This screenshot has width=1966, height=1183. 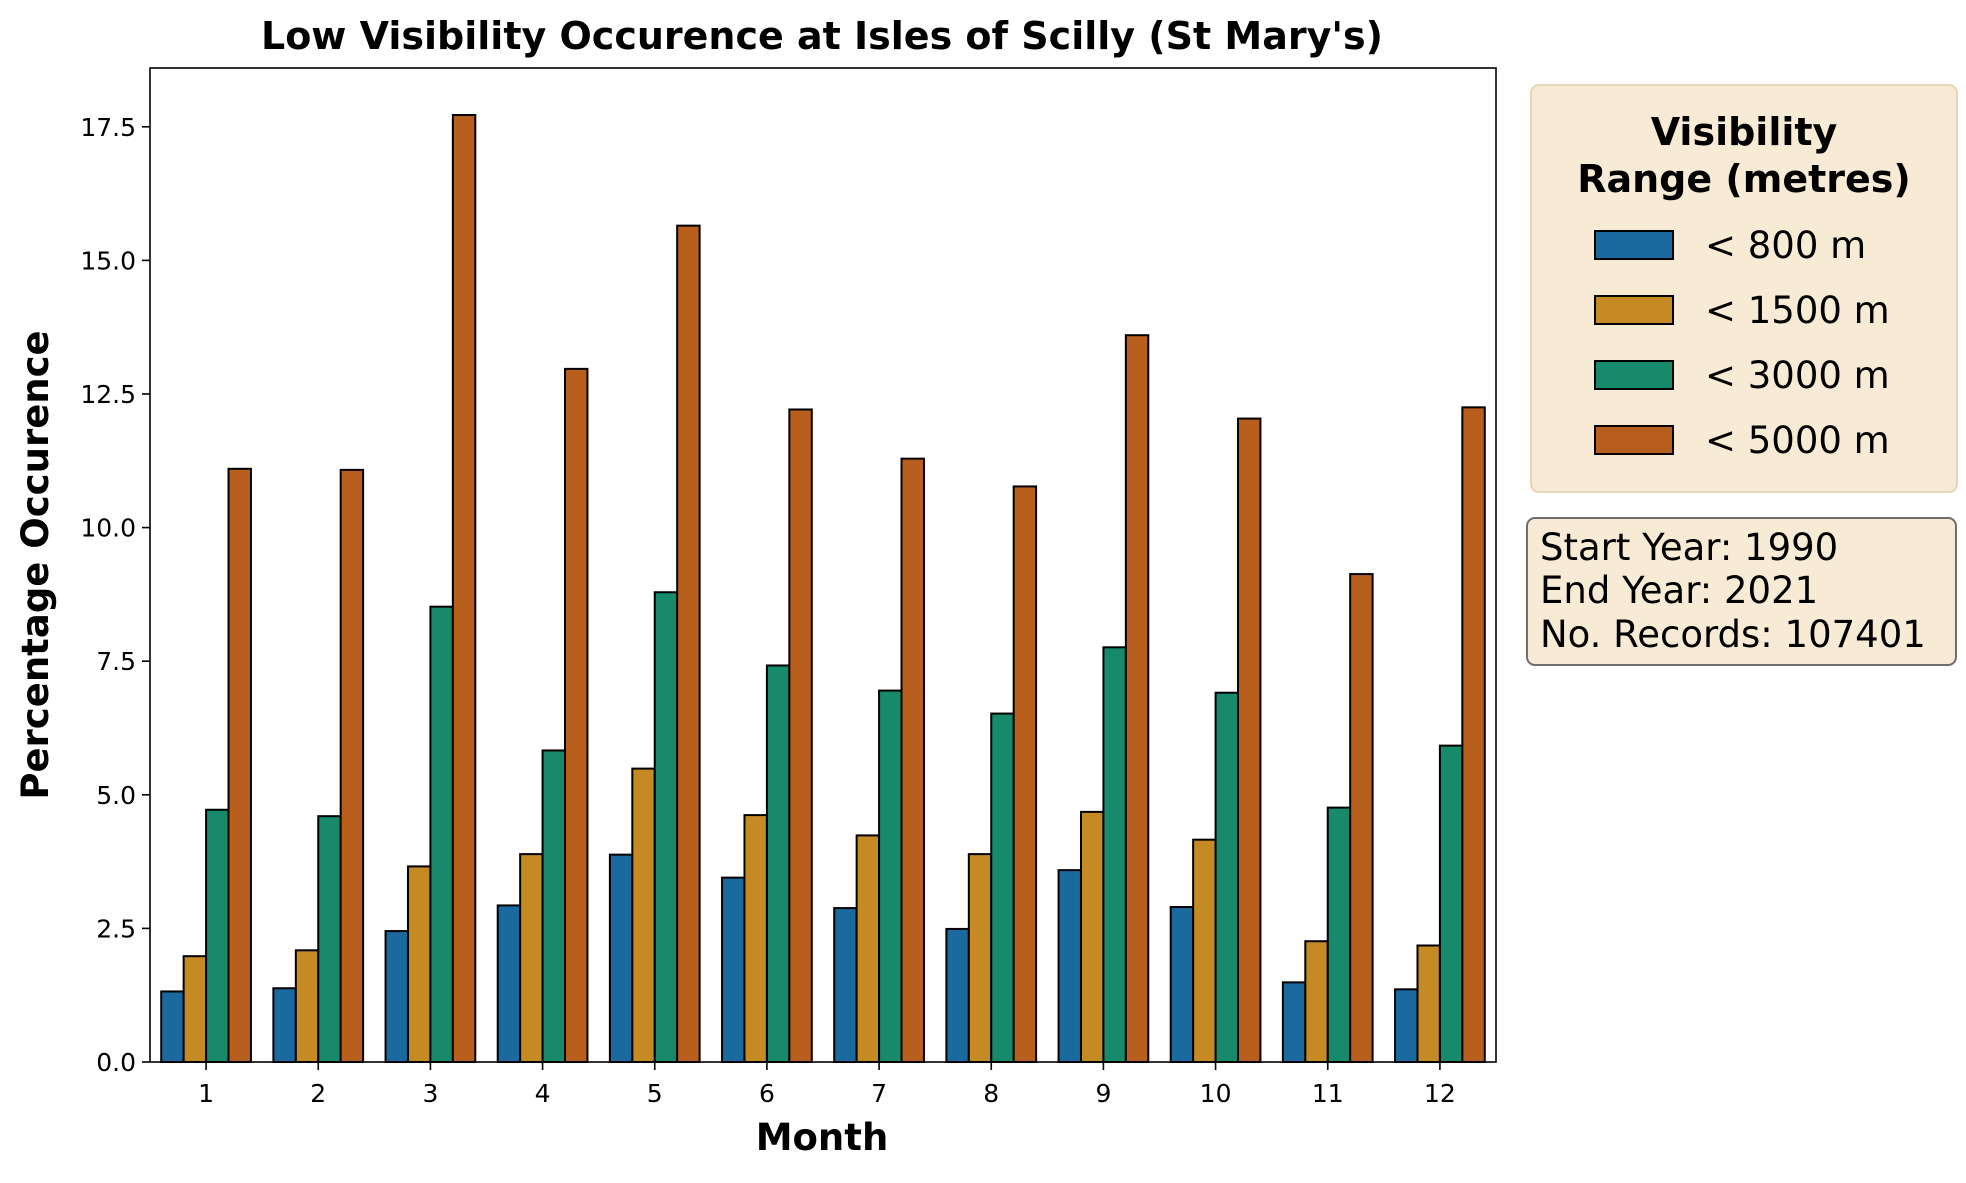 I want to click on y-tick-label: 7.5, so click(x=116, y=661).